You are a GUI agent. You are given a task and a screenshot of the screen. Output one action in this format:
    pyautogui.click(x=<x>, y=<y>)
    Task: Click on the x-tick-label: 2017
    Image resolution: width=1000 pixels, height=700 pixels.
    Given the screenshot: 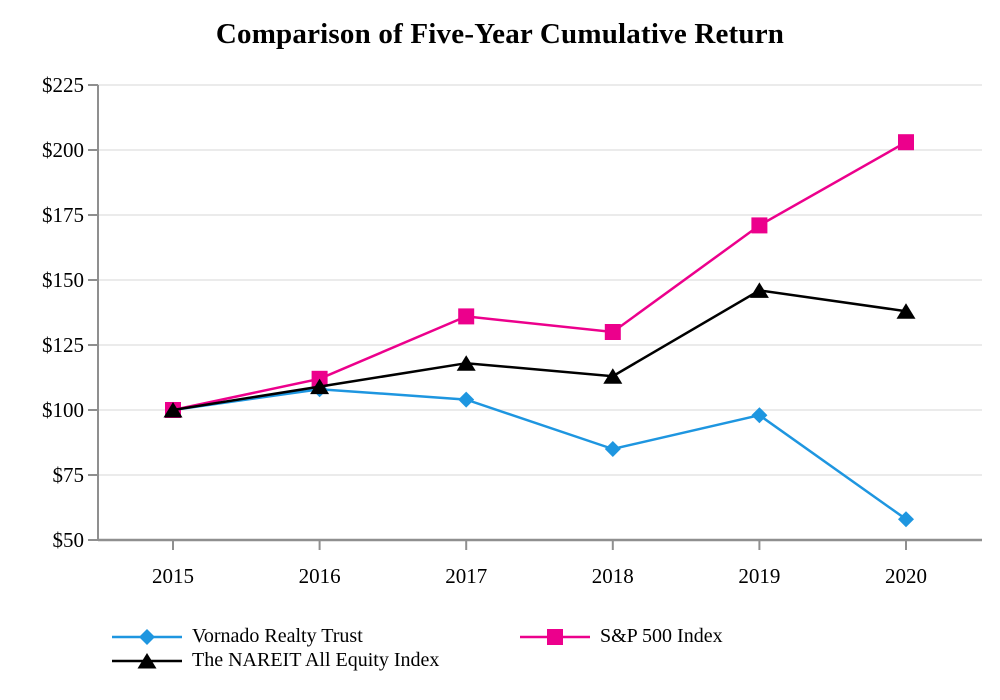 What is the action you would take?
    pyautogui.click(x=466, y=576)
    